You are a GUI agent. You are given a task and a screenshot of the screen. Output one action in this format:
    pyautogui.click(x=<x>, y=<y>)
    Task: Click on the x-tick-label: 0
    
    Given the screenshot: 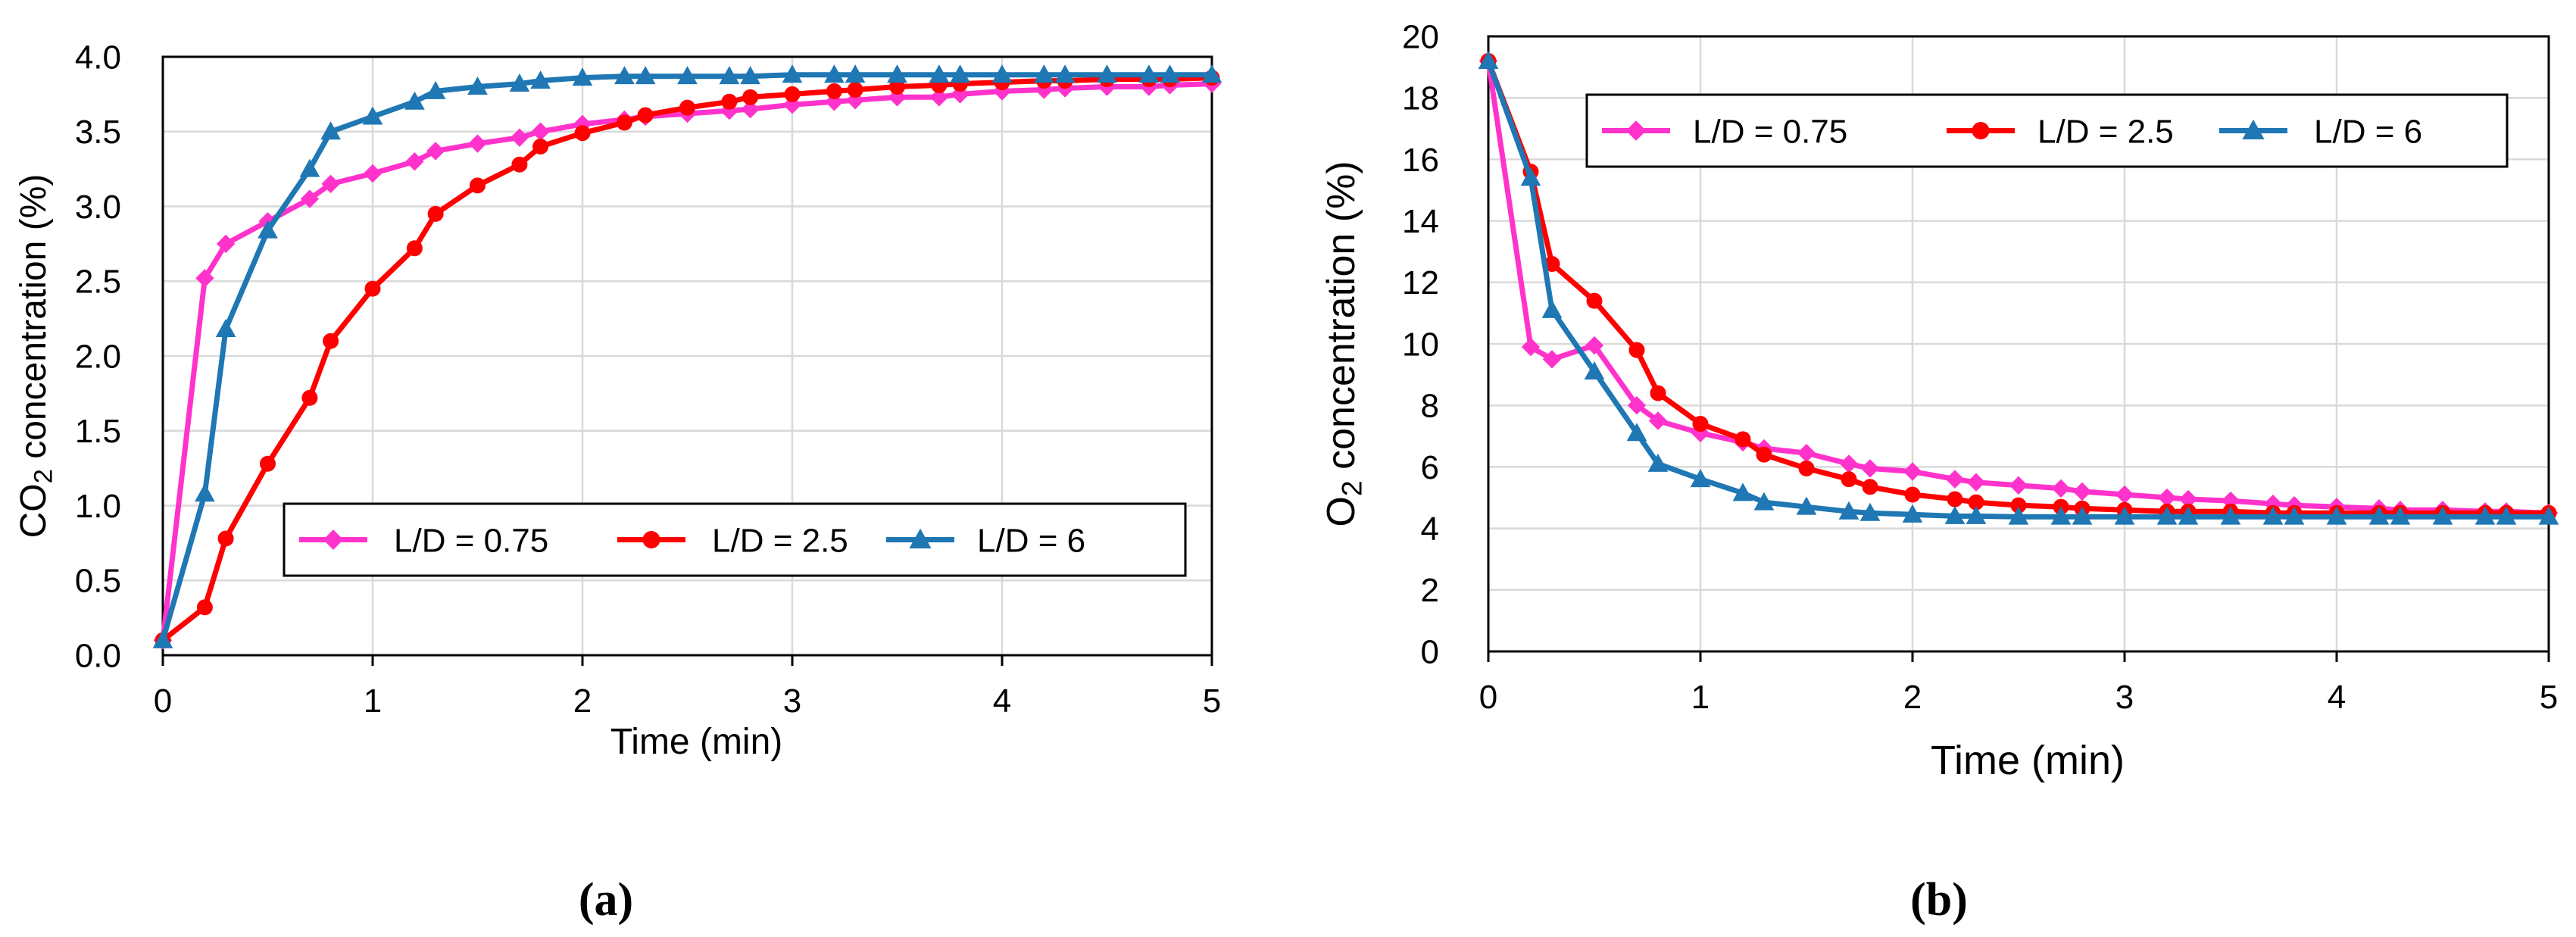 What is the action you would take?
    pyautogui.click(x=163, y=701)
    